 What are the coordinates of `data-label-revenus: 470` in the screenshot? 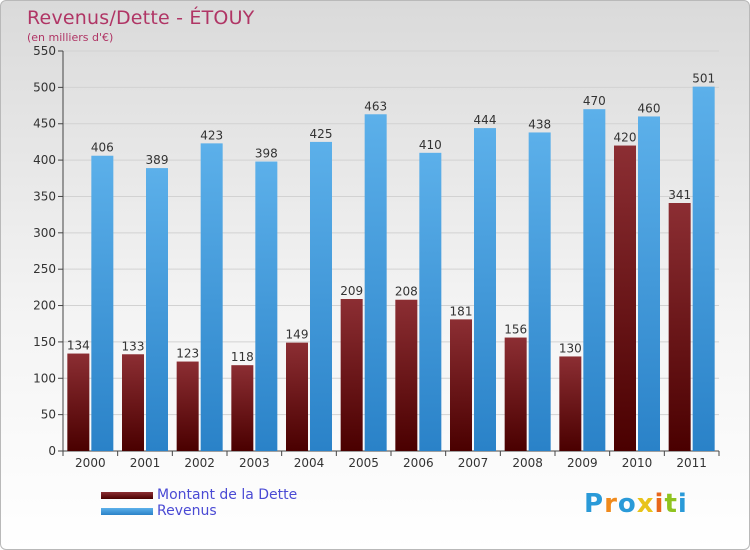 It's located at (594, 101).